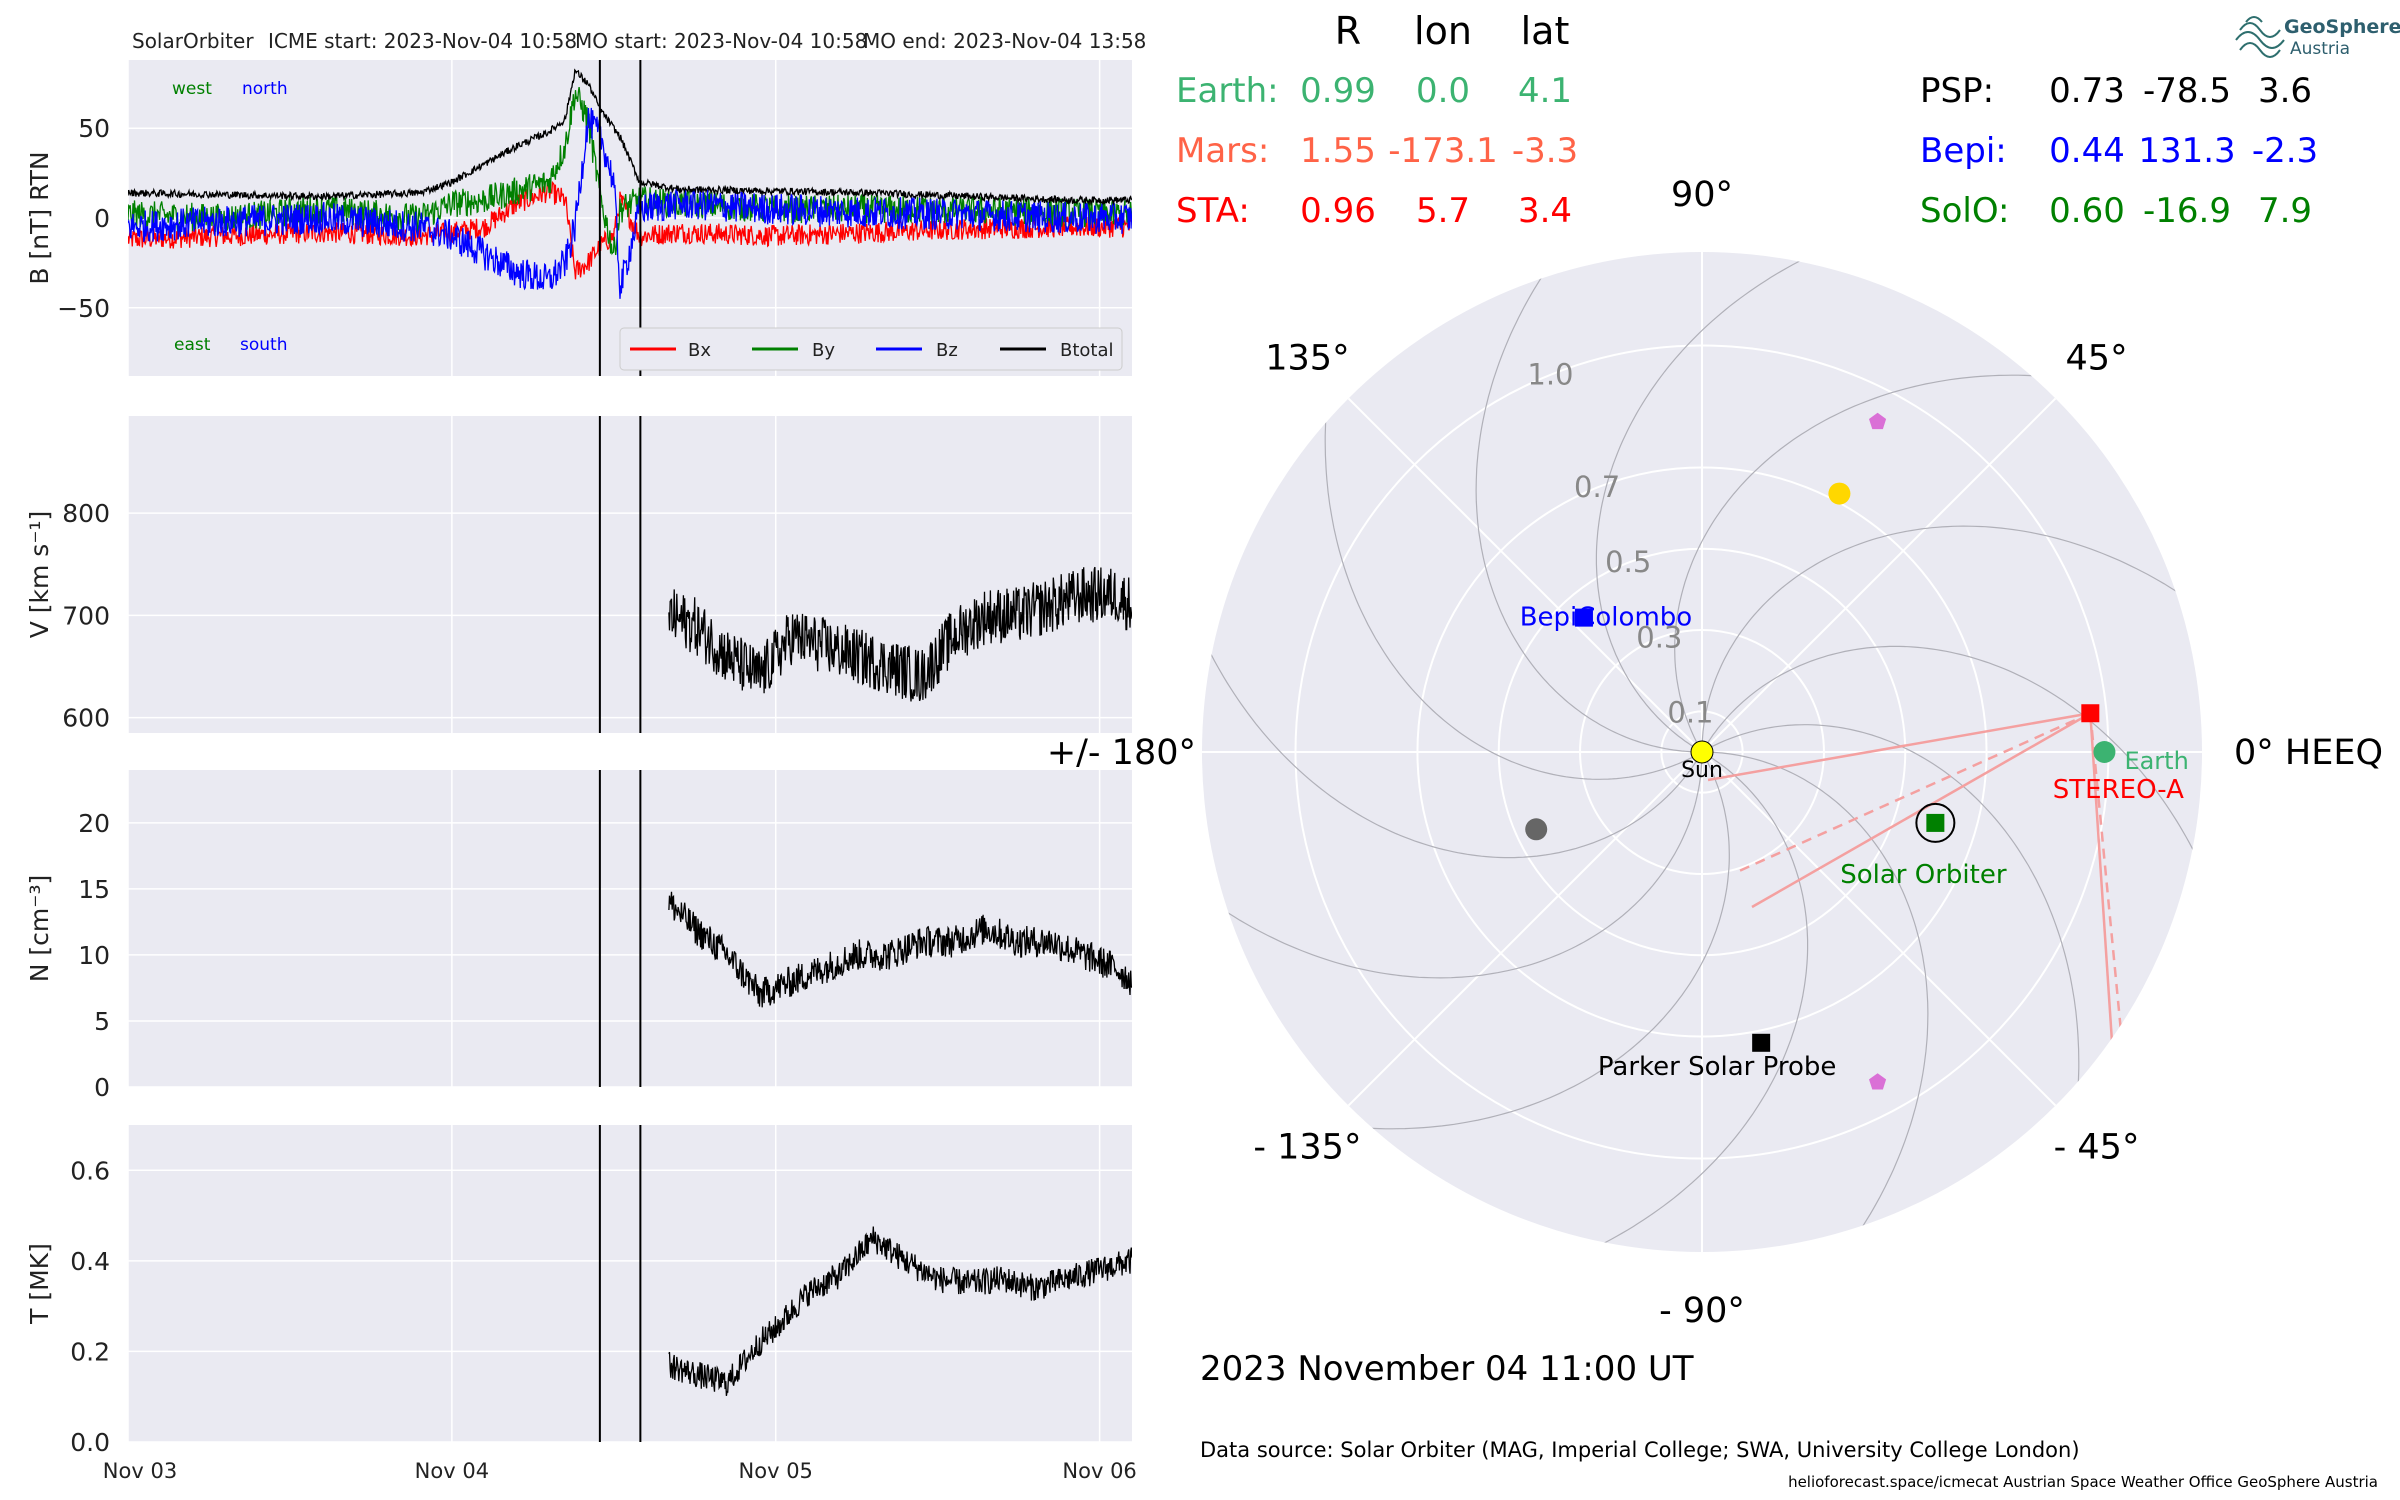 This screenshot has width=2400, height=1500. I want to click on panel-v-data, so click(900, 634).